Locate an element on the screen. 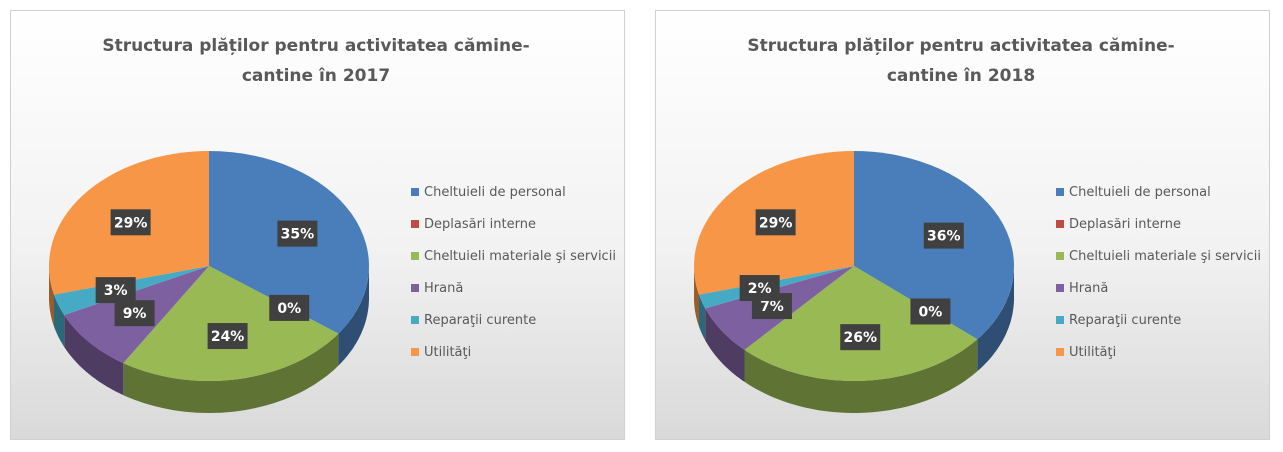  data-label: 2% is located at coordinates (760, 289).